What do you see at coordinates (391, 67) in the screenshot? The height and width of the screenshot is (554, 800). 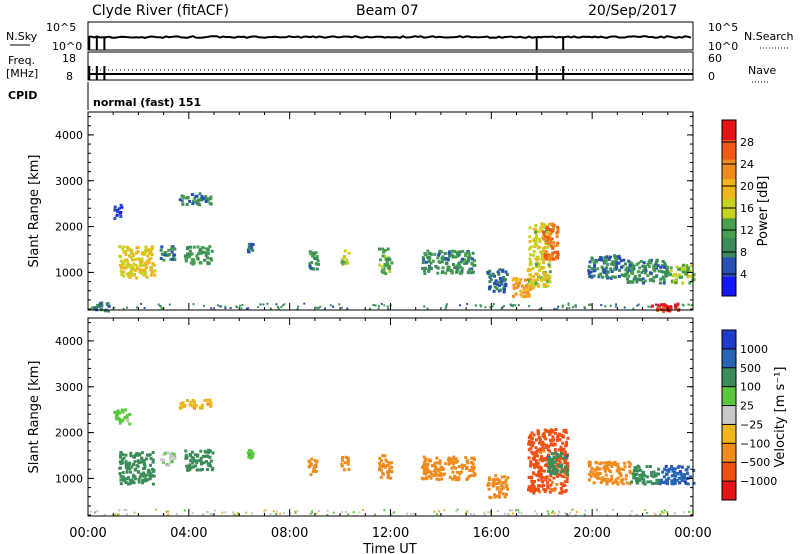 I see `freq-strip: Freq. [MHz] 18 8 60 0 Nave` at bounding box center [391, 67].